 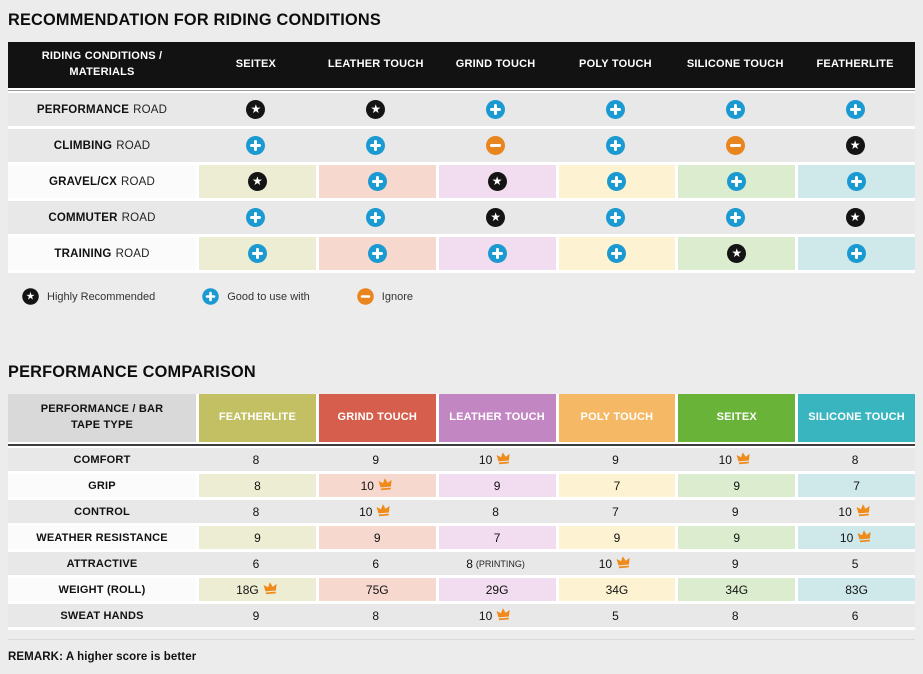 What do you see at coordinates (102, 418) in the screenshot?
I see `performance-header-cell: PERFORMANCE / BAR TAPE TYPE` at bounding box center [102, 418].